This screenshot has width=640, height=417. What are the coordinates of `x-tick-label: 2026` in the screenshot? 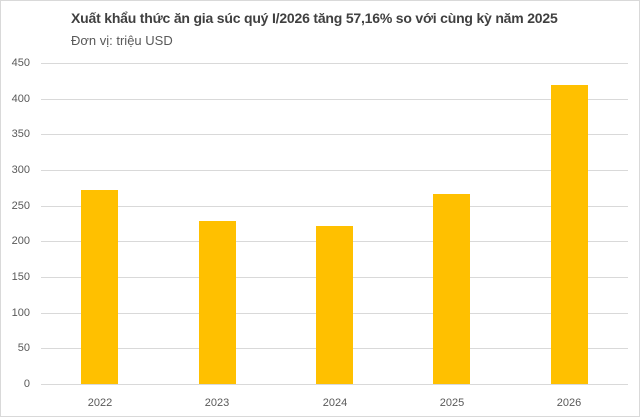 It's located at (569, 403).